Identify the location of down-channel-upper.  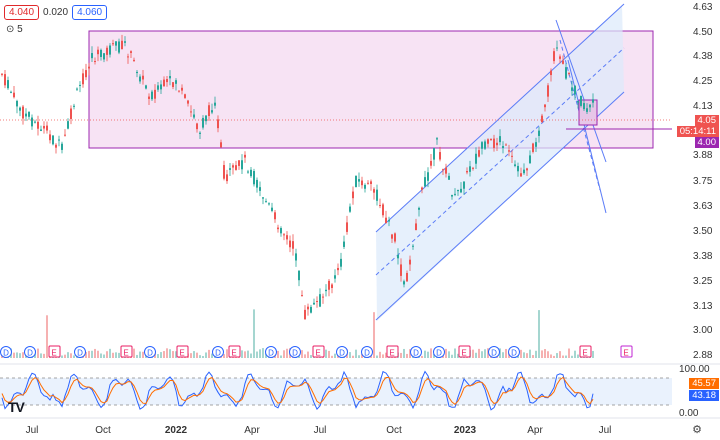
(581, 91).